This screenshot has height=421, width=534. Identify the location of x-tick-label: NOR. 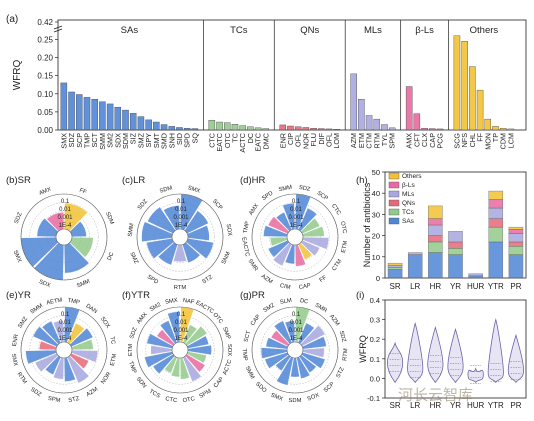
(305, 141).